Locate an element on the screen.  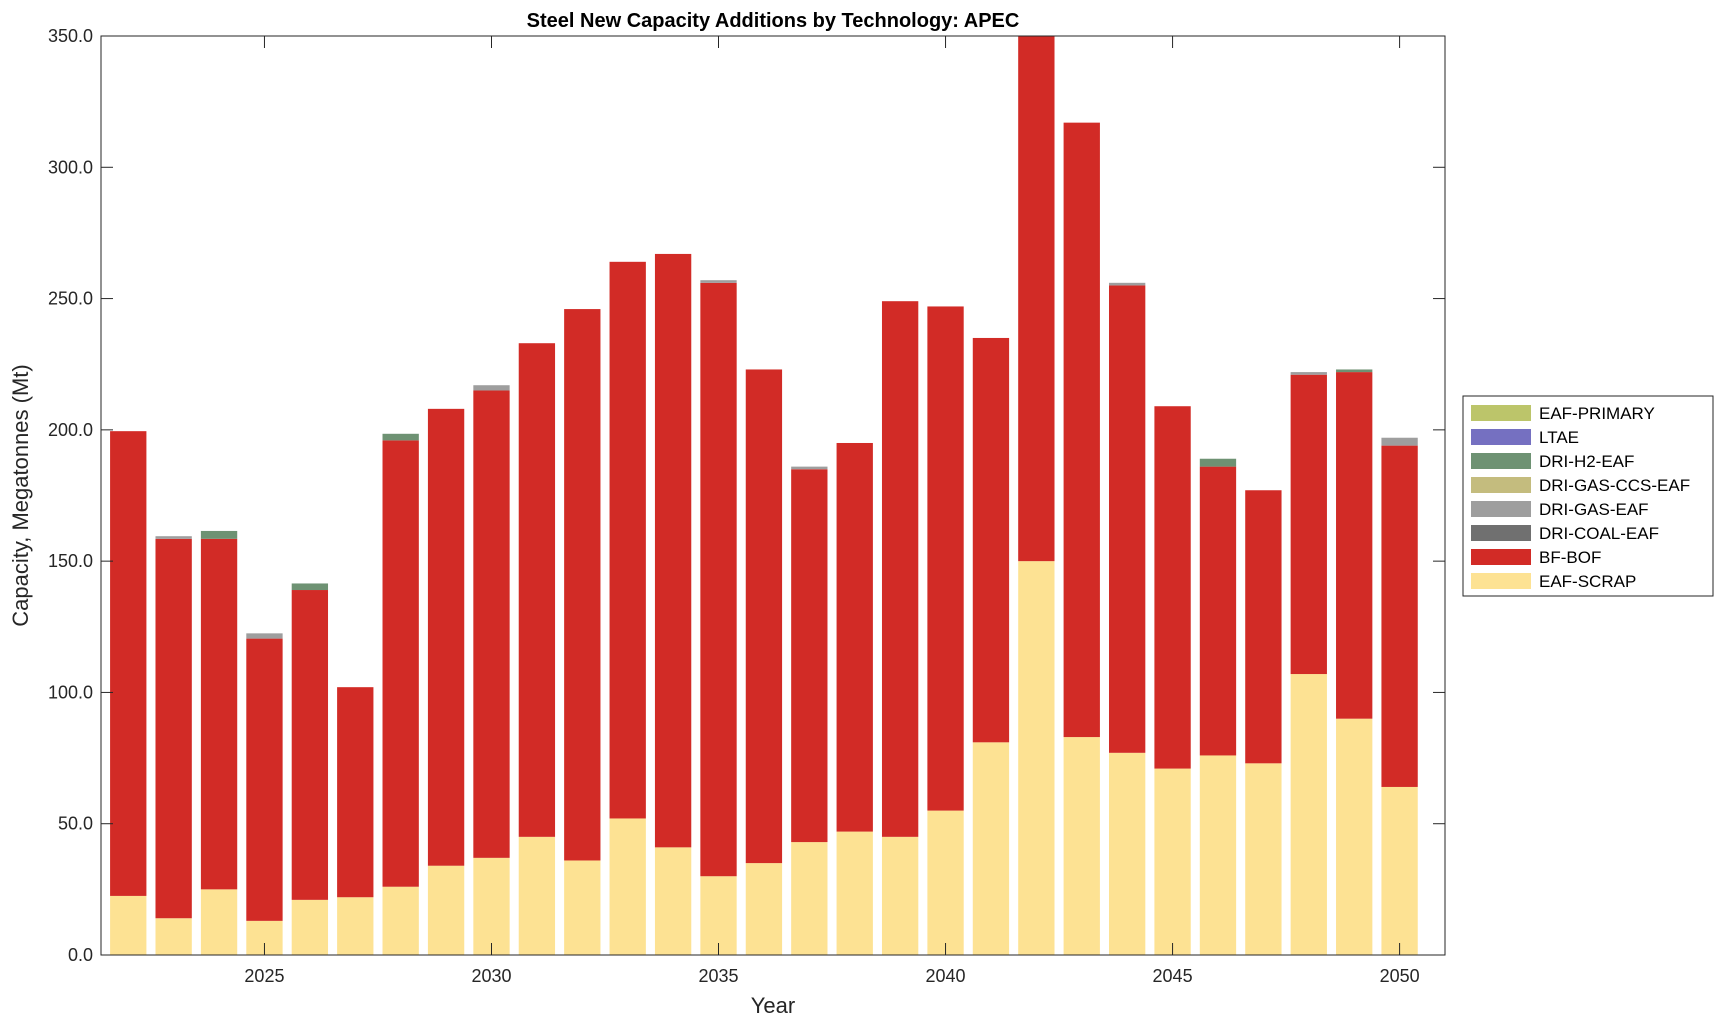
y-tick-label: 300.0 is located at coordinates (70, 167).